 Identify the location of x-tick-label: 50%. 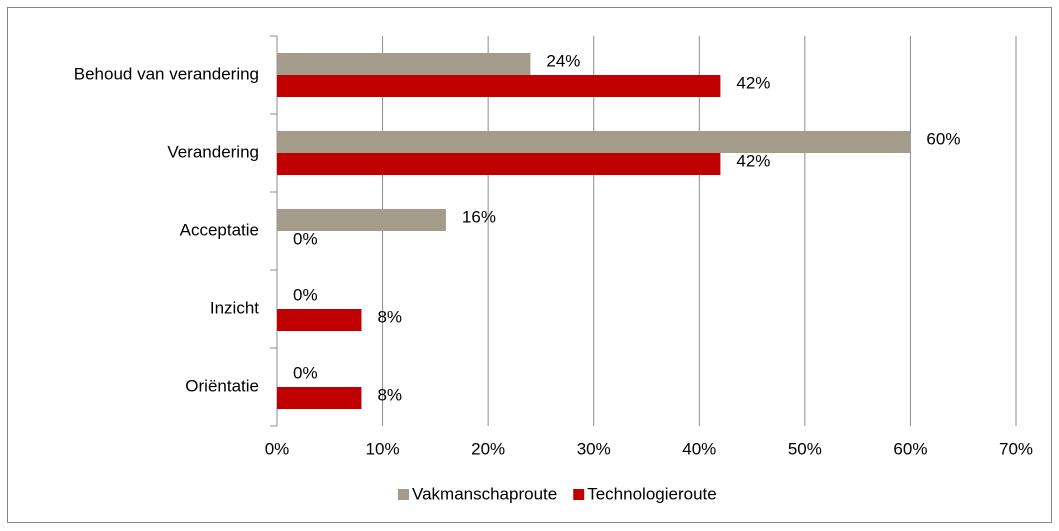
(805, 448).